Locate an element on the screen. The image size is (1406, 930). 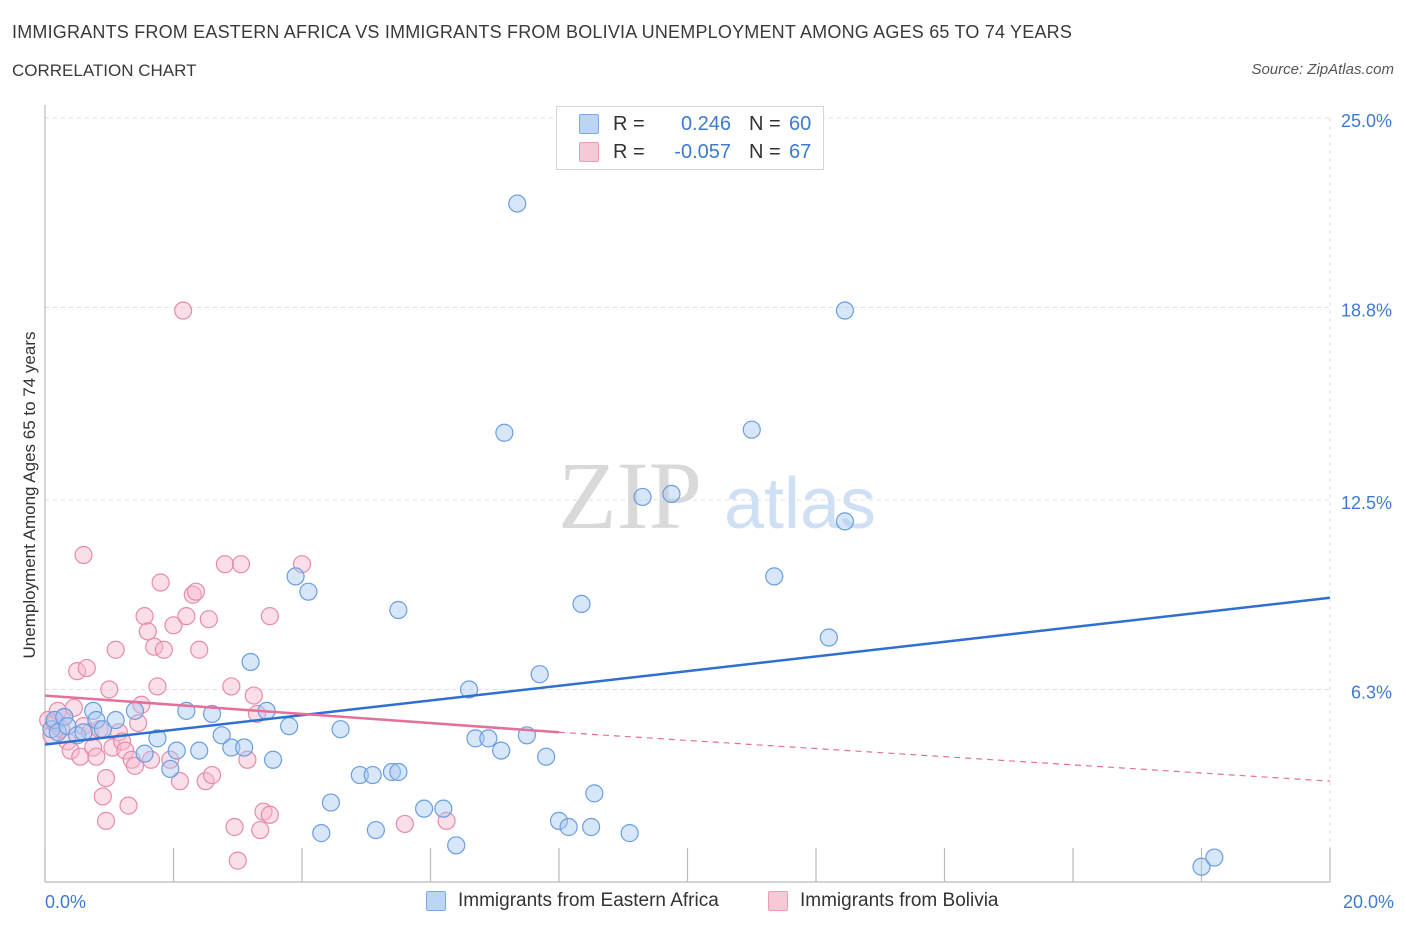
legend-label-eastern-africa: Immigrants from Eastern Africa is located at coordinates (588, 900).